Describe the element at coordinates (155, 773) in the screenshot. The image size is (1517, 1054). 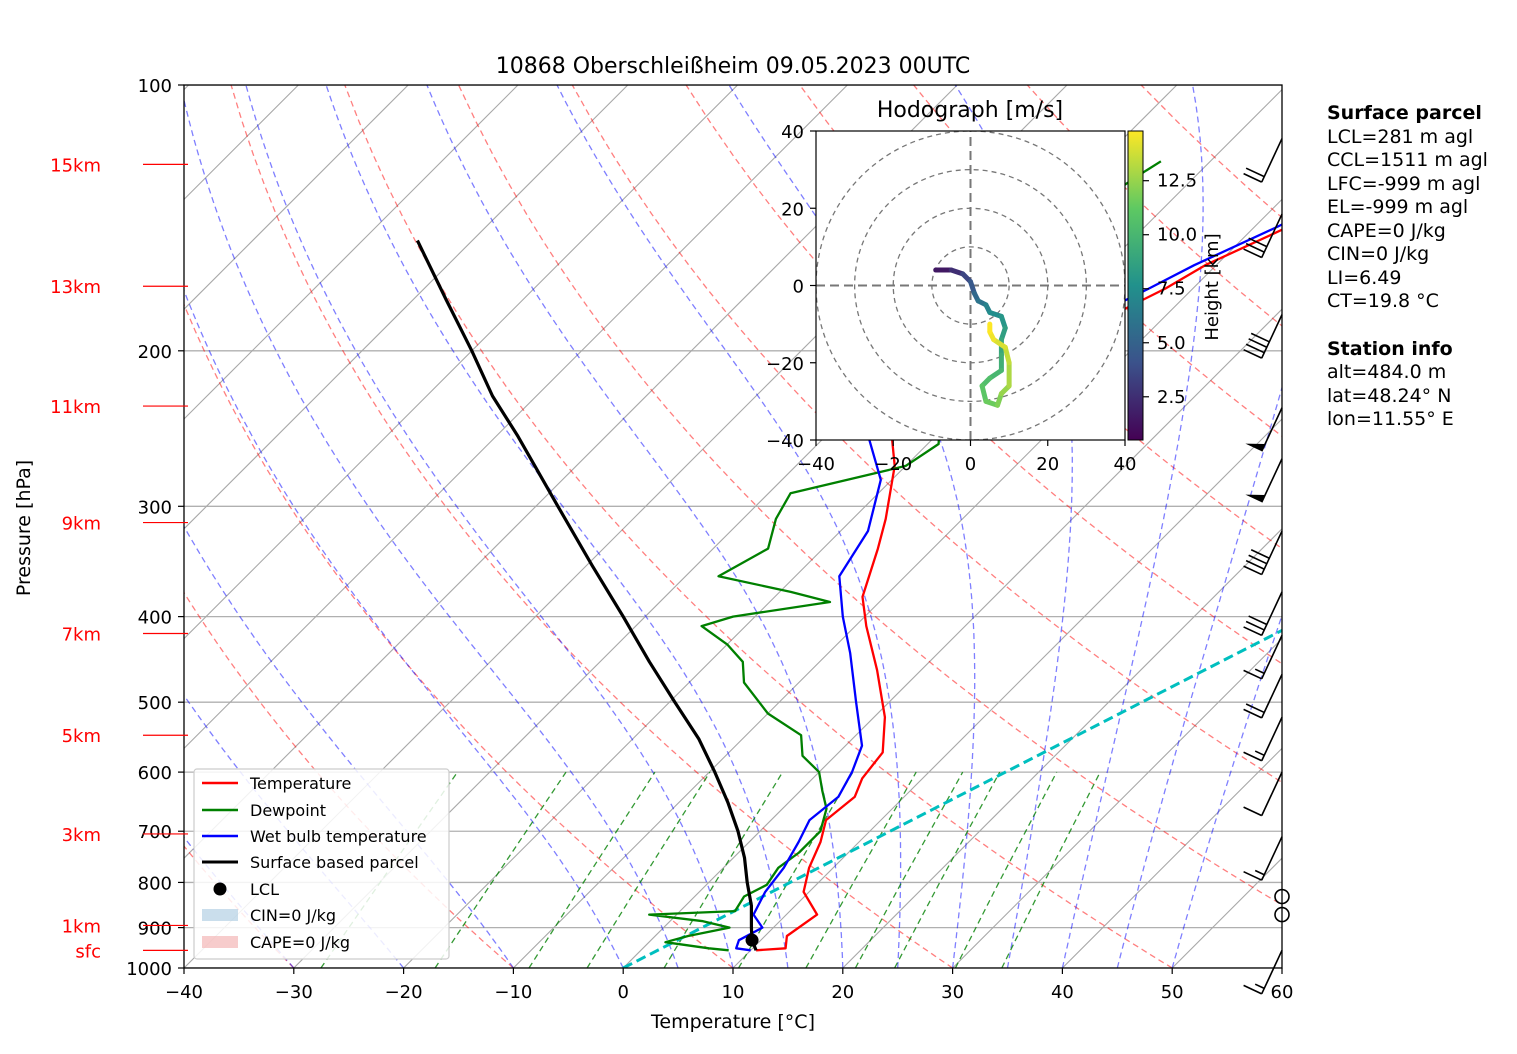
I see `y-tick-label: 600` at that location.